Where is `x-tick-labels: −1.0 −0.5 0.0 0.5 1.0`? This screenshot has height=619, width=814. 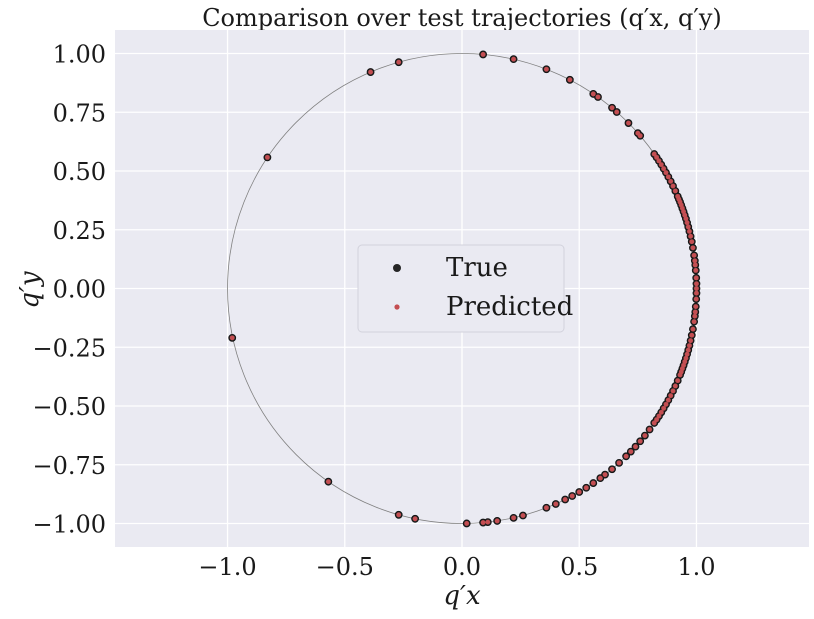
x-tick-labels: −1.0 −0.5 0.0 0.5 1.0 is located at coordinates (456, 567).